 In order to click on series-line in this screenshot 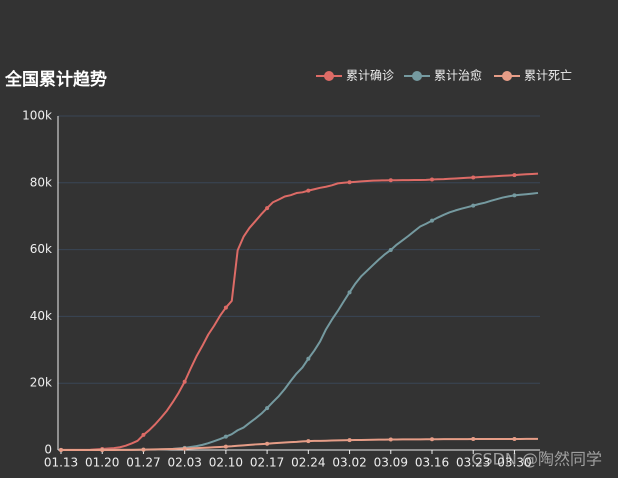, I will do `click(300, 444)`.